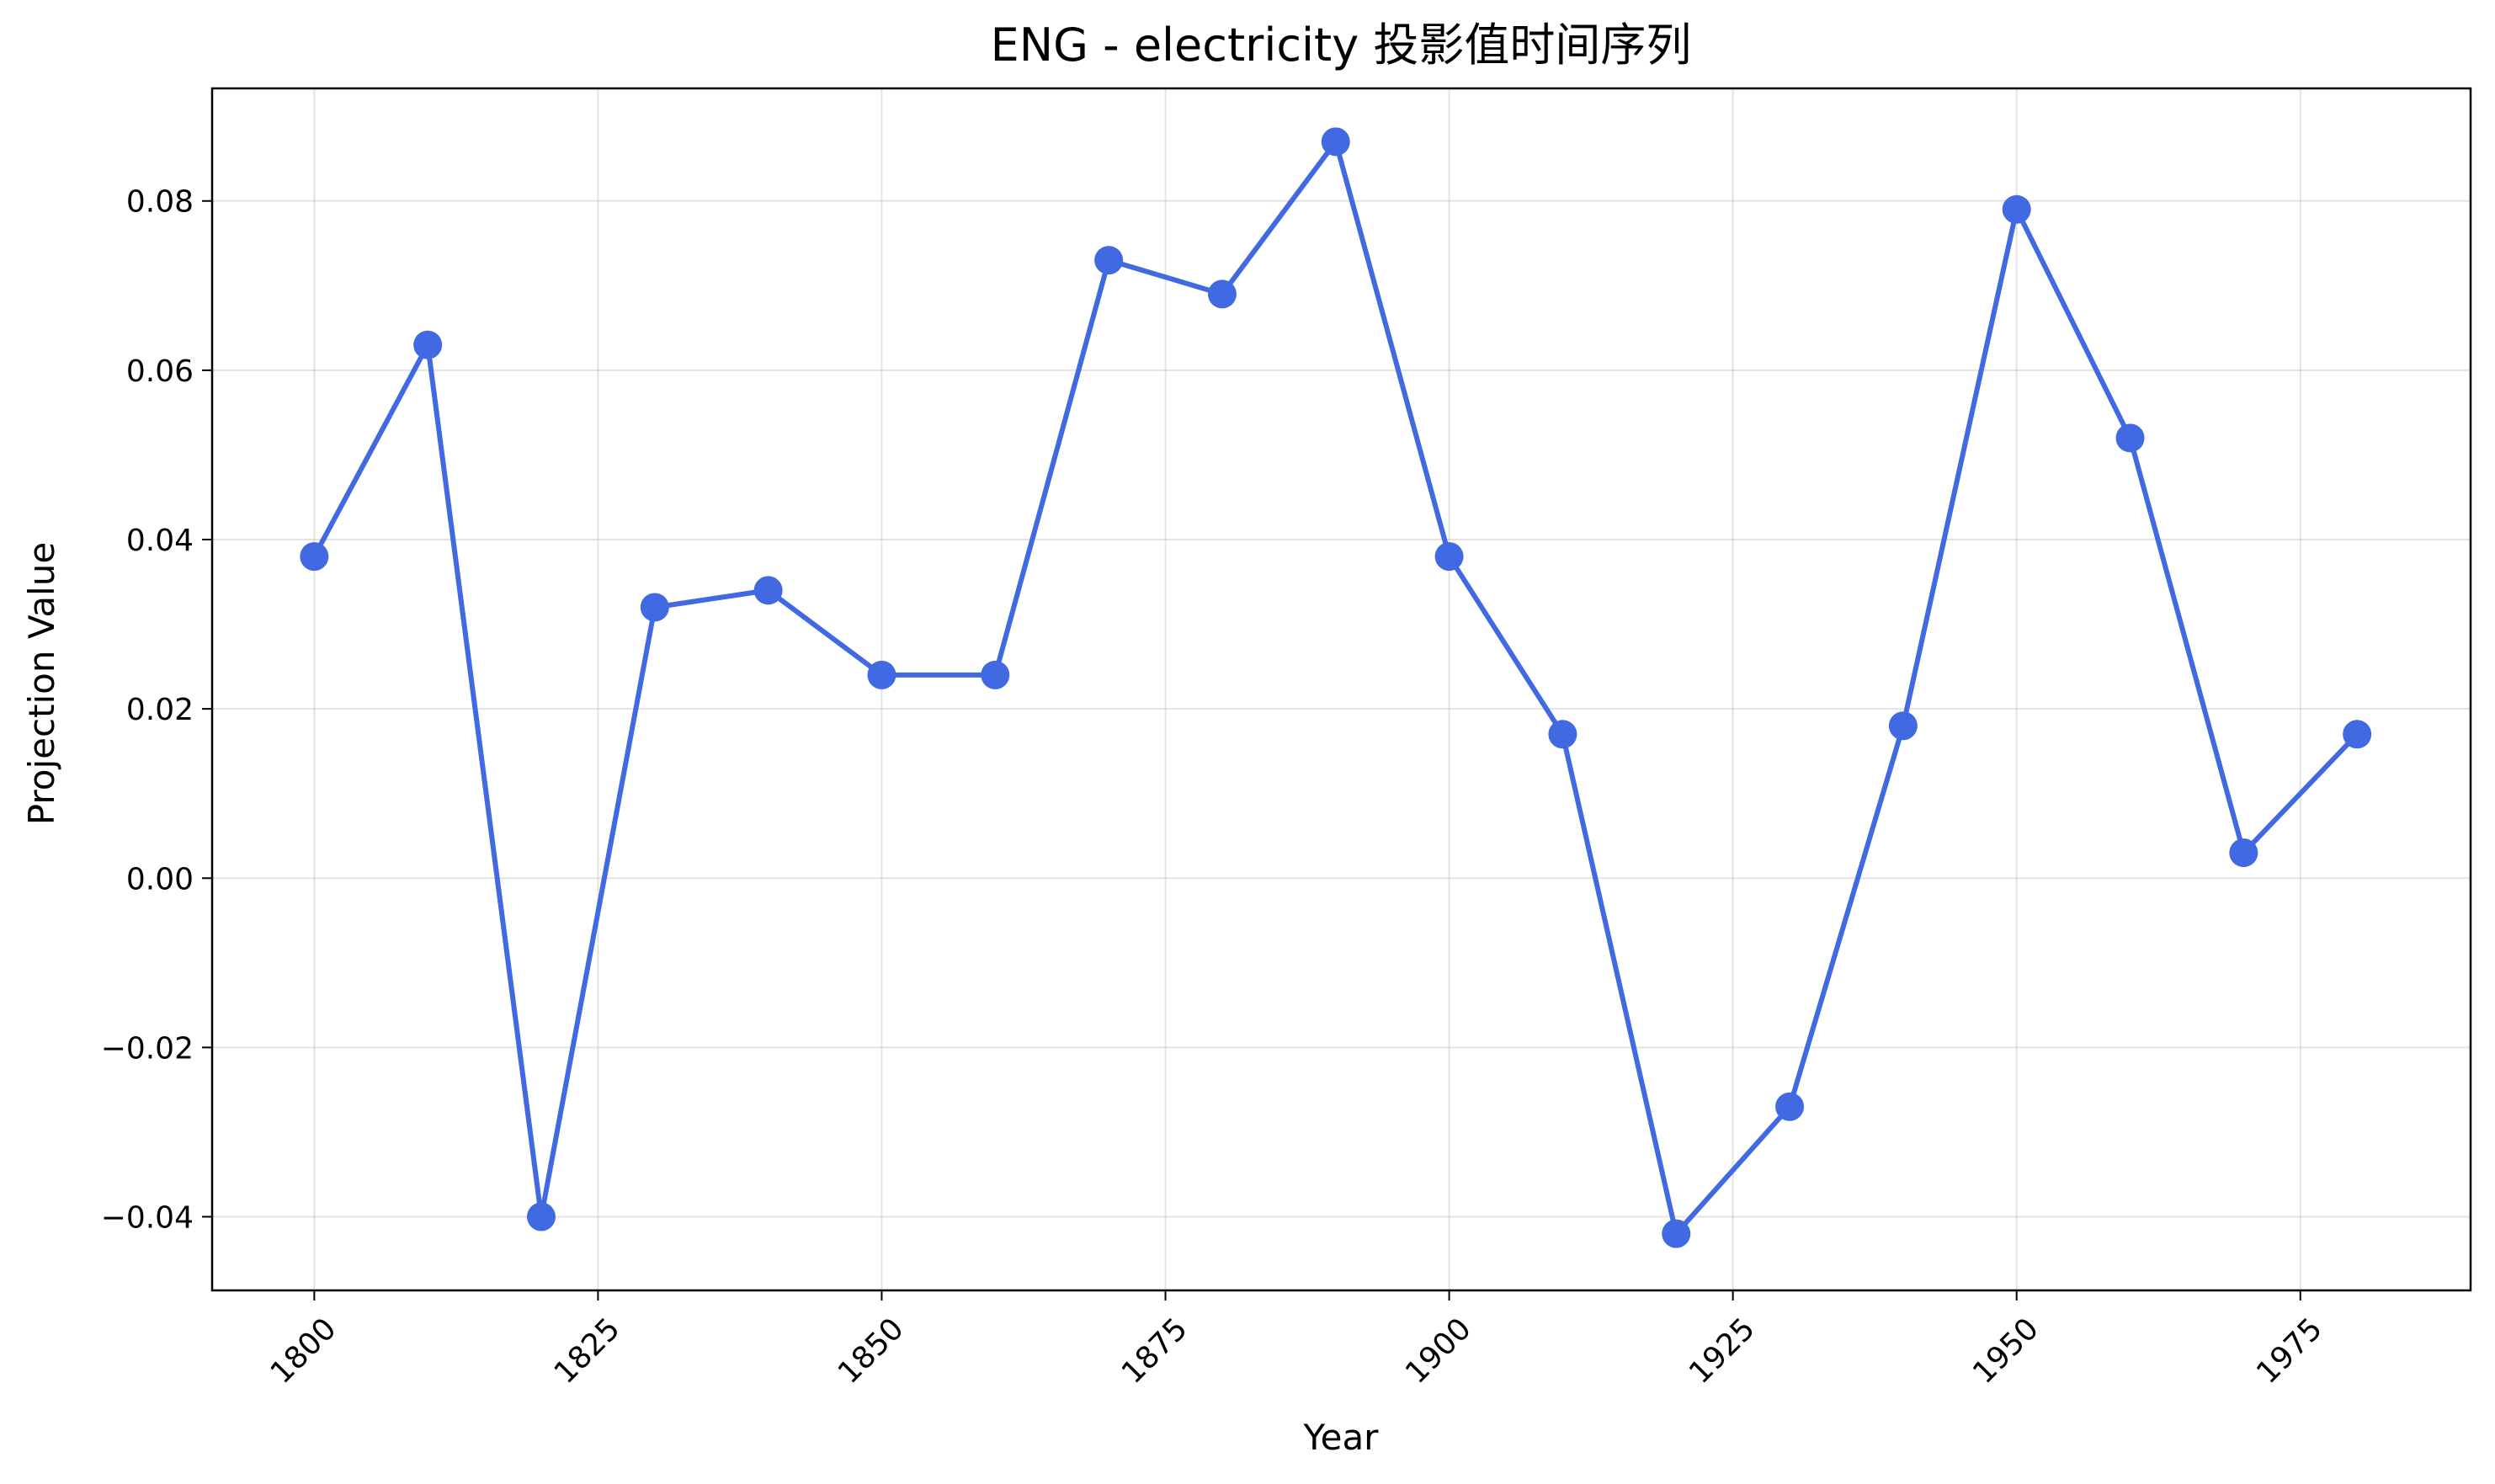 This screenshot has width=2495, height=1484. Describe the element at coordinates (160, 371) in the screenshot. I see `y-tick-label: 0.06` at that location.